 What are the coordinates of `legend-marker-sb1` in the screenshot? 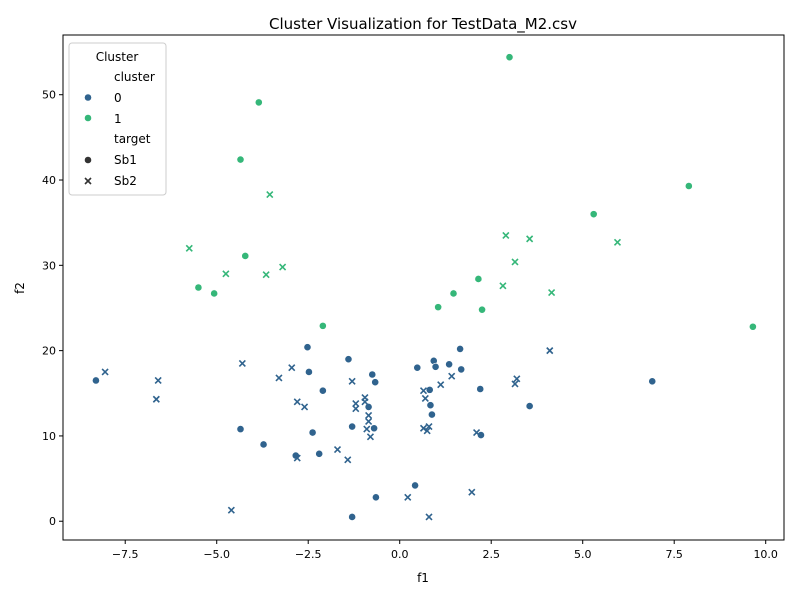 It's located at (88, 160).